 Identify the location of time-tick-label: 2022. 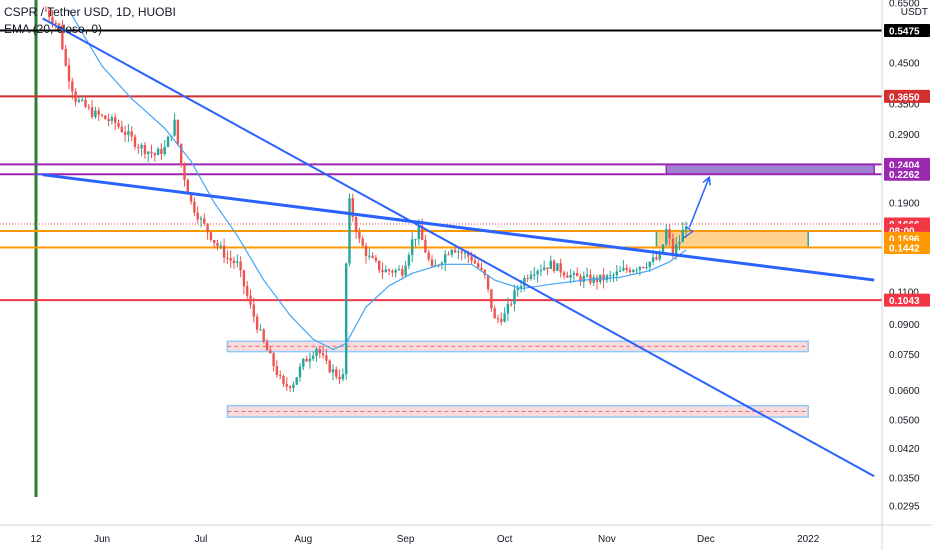
(808, 539).